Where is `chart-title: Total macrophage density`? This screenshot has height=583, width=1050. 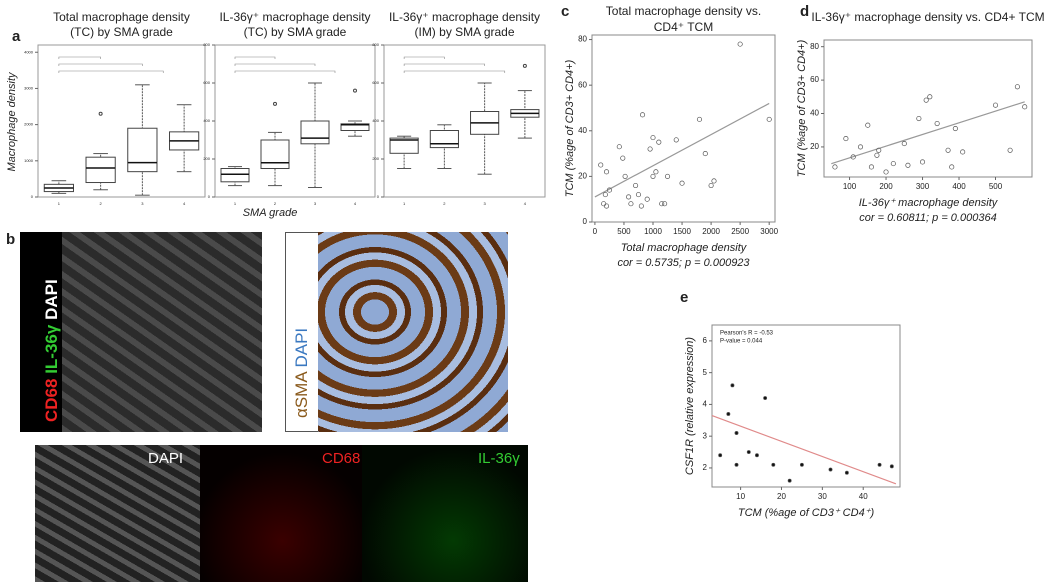
chart-title: Total macrophage density is located at coordinates (121, 17).